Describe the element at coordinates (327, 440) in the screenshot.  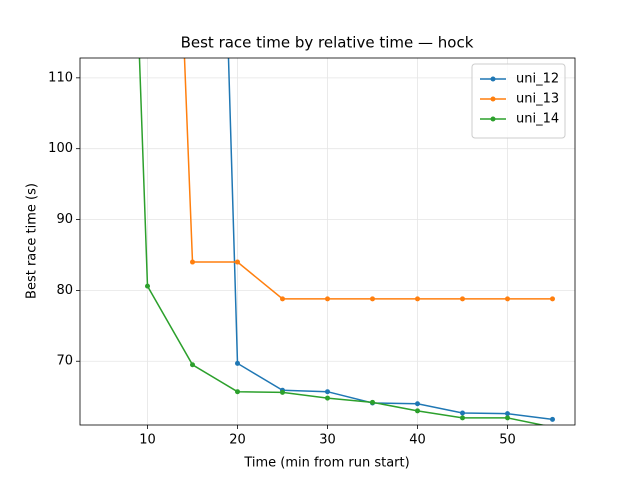
I see `x-tick-label: 30` at that location.